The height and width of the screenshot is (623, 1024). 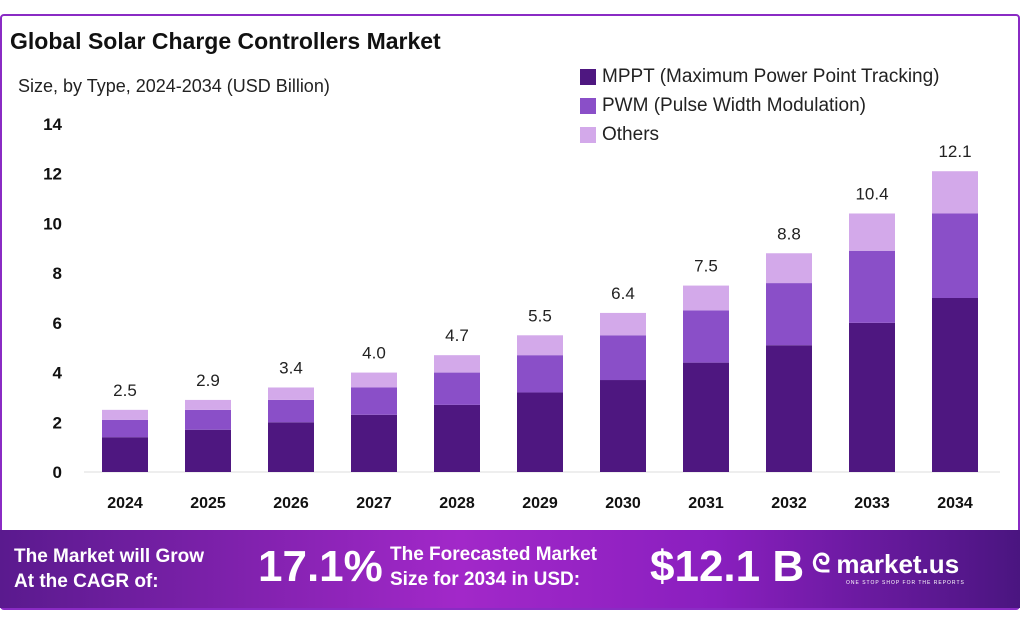 What do you see at coordinates (898, 563) in the screenshot?
I see `logo-name: market.us` at bounding box center [898, 563].